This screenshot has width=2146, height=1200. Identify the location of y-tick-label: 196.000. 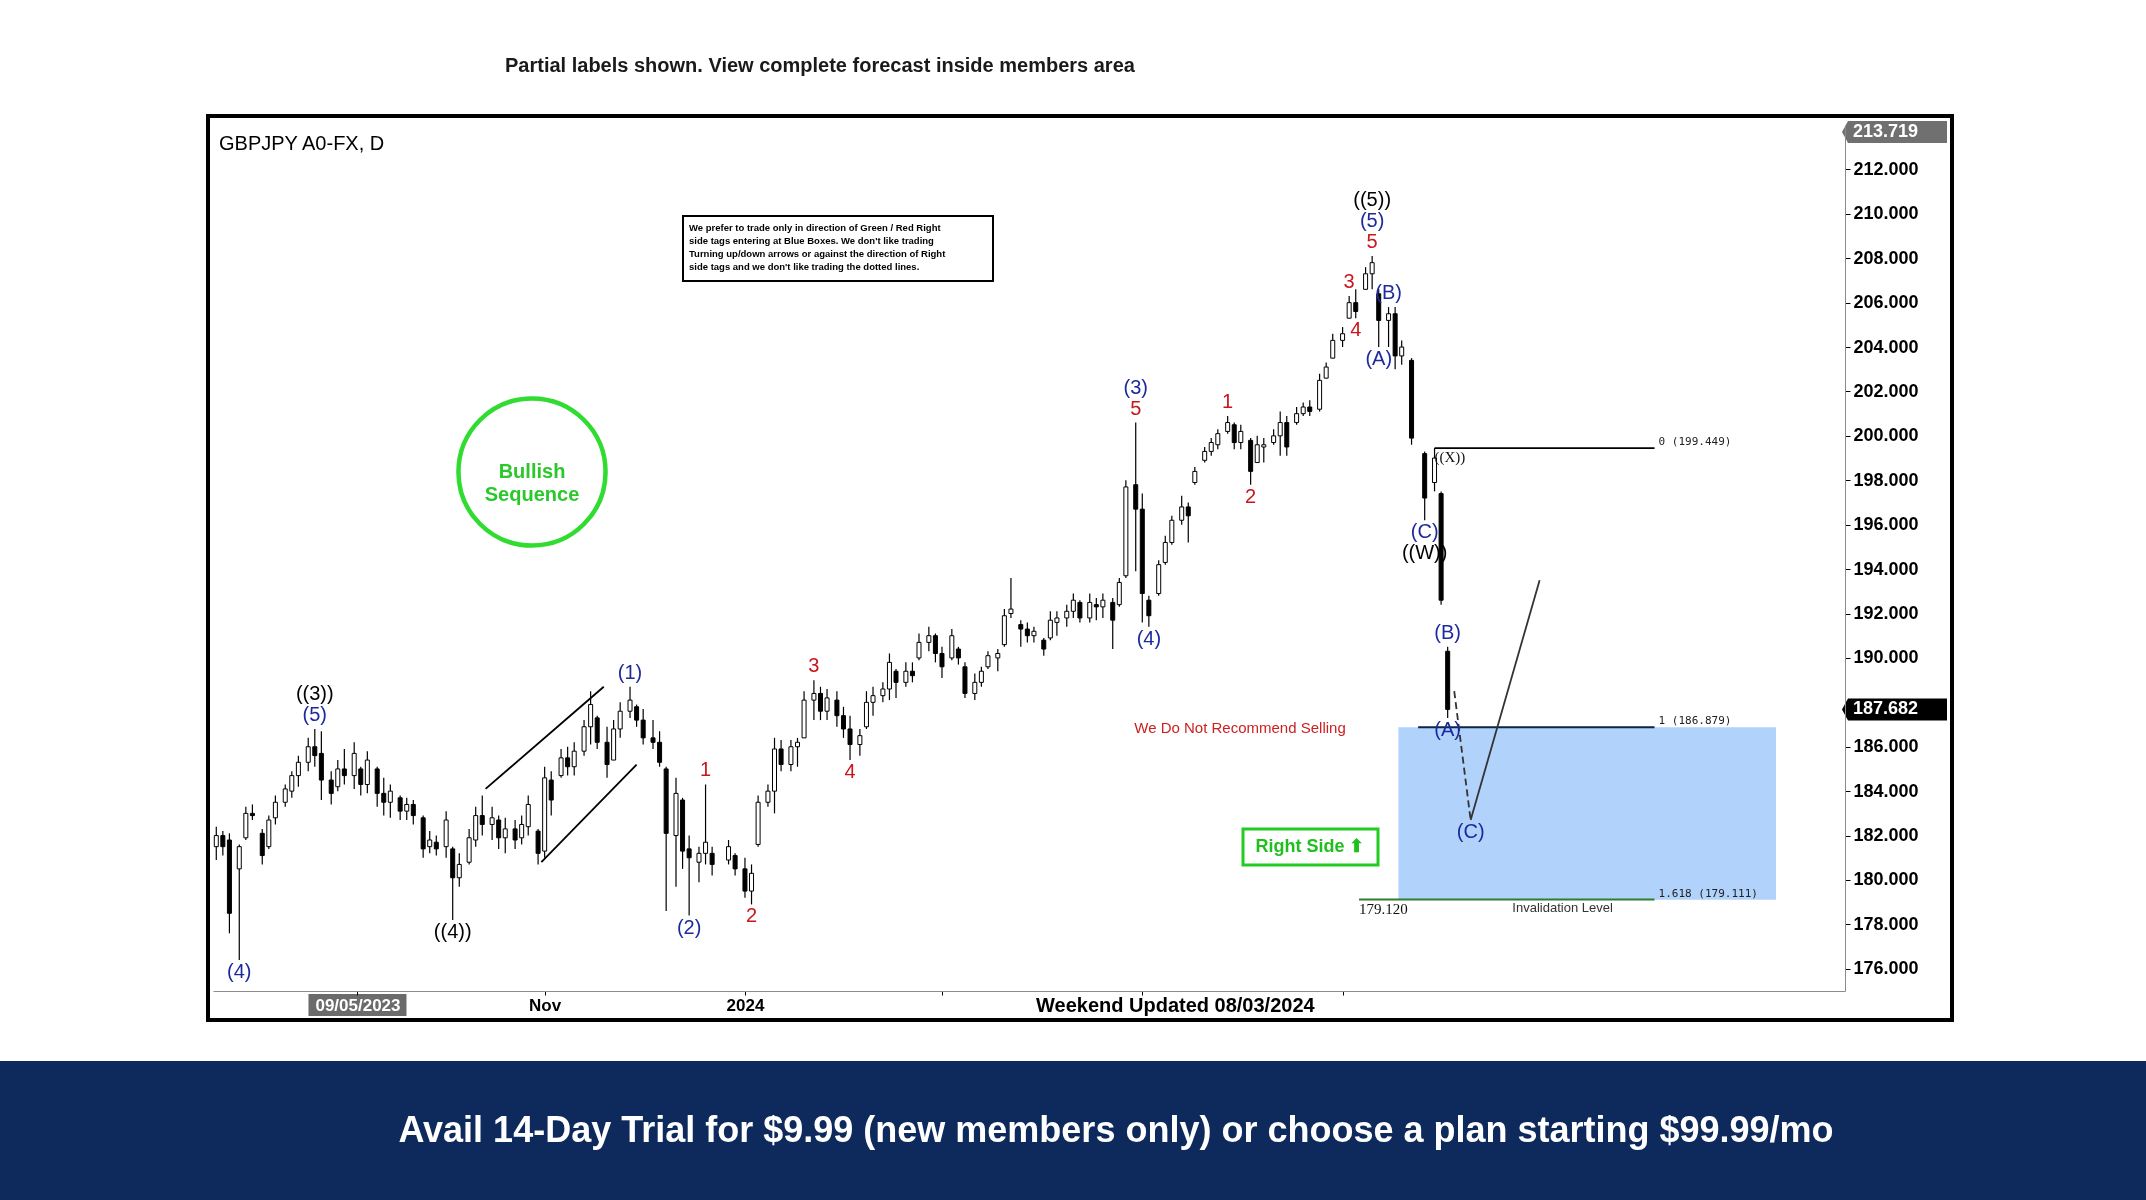
(1886, 524).